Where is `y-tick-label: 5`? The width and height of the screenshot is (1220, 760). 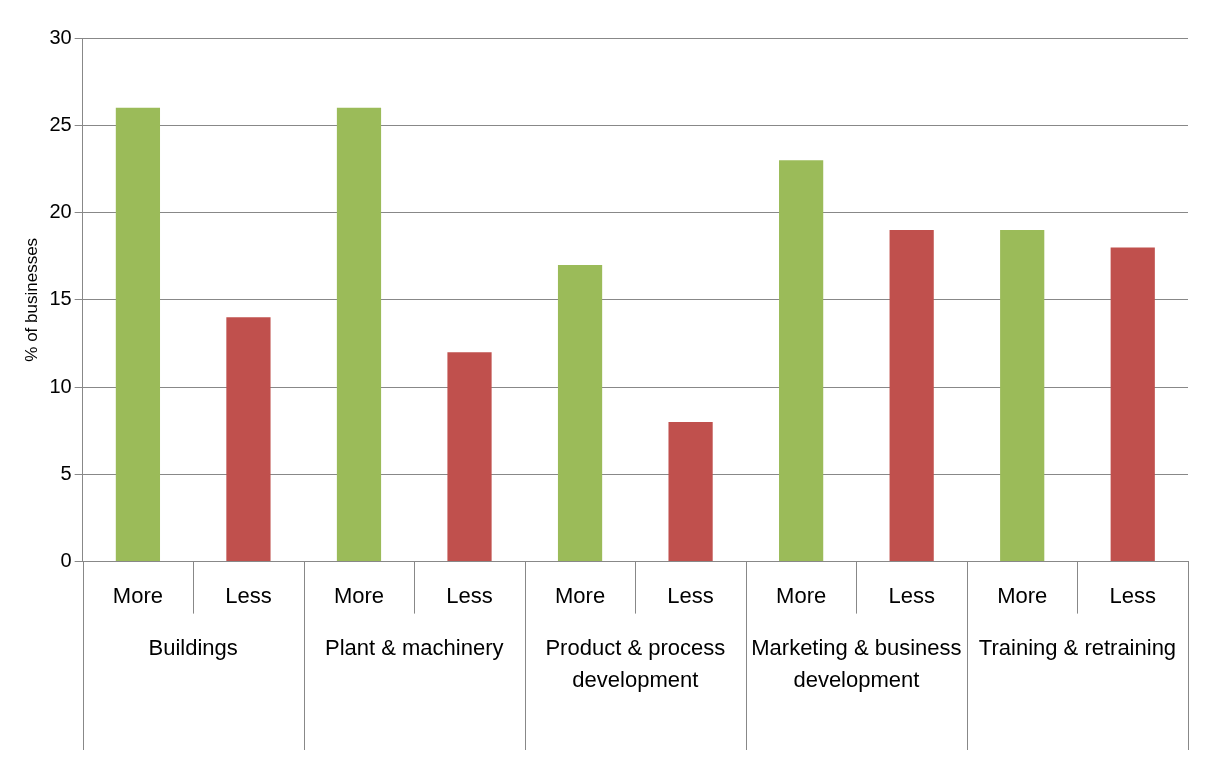 y-tick-label: 5 is located at coordinates (66, 472).